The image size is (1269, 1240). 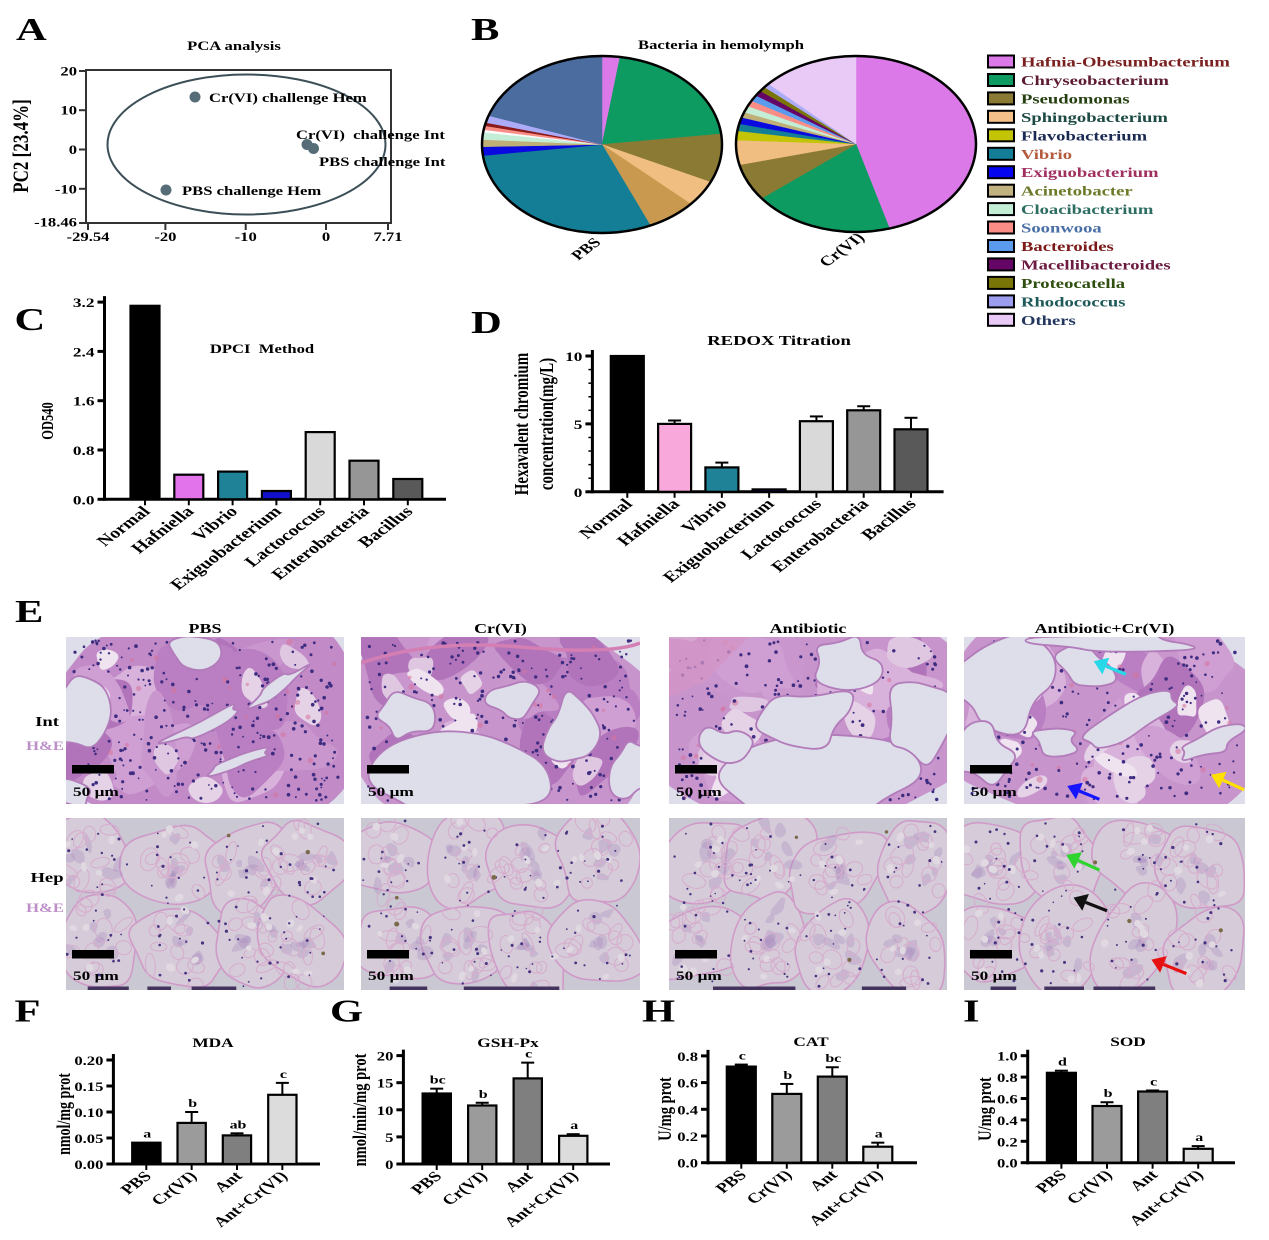 I want to click on svg-text: PBS challenge Int, so click(x=382, y=163).